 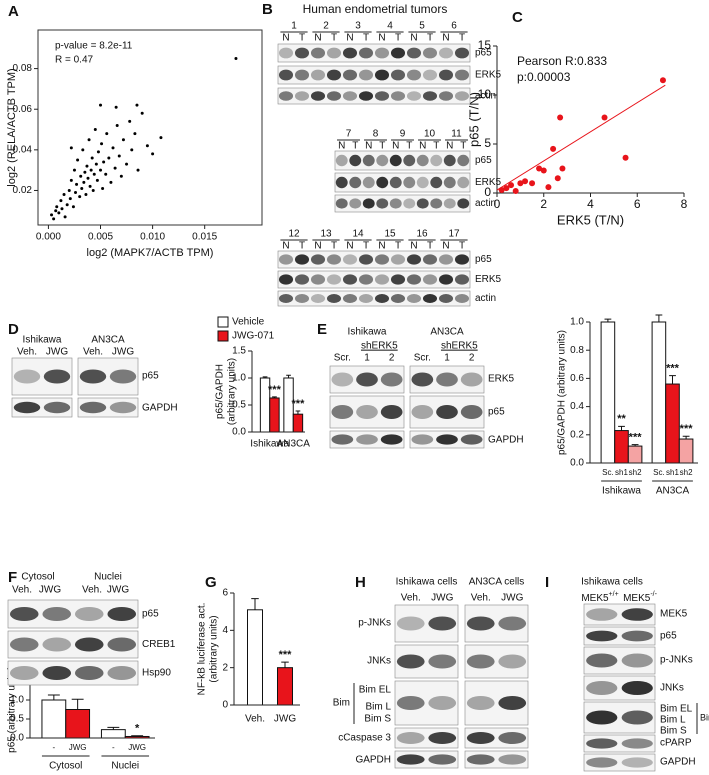 I want to click on band-label: p65, so click(x=483, y=53).